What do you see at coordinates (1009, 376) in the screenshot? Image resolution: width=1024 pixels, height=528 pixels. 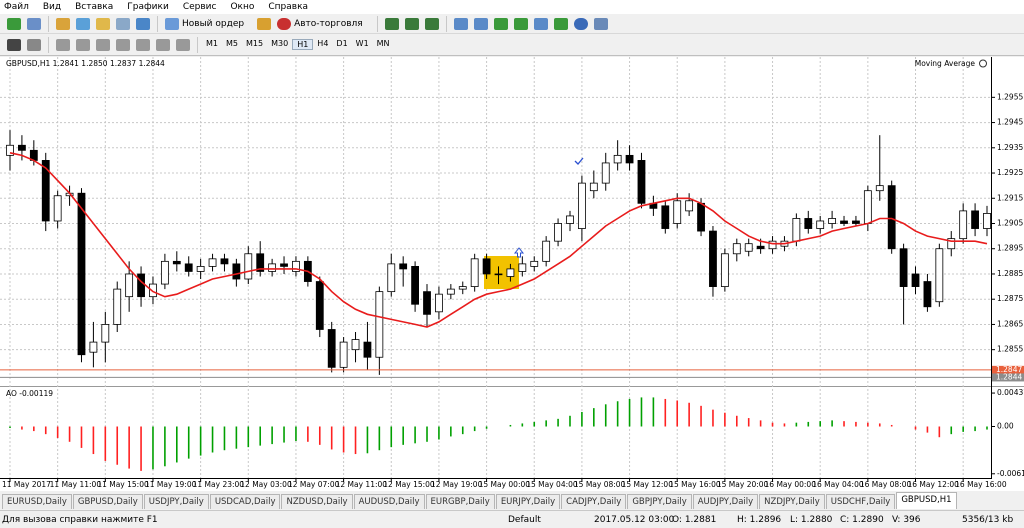 I see `price-label: 1.2844` at bounding box center [1009, 376].